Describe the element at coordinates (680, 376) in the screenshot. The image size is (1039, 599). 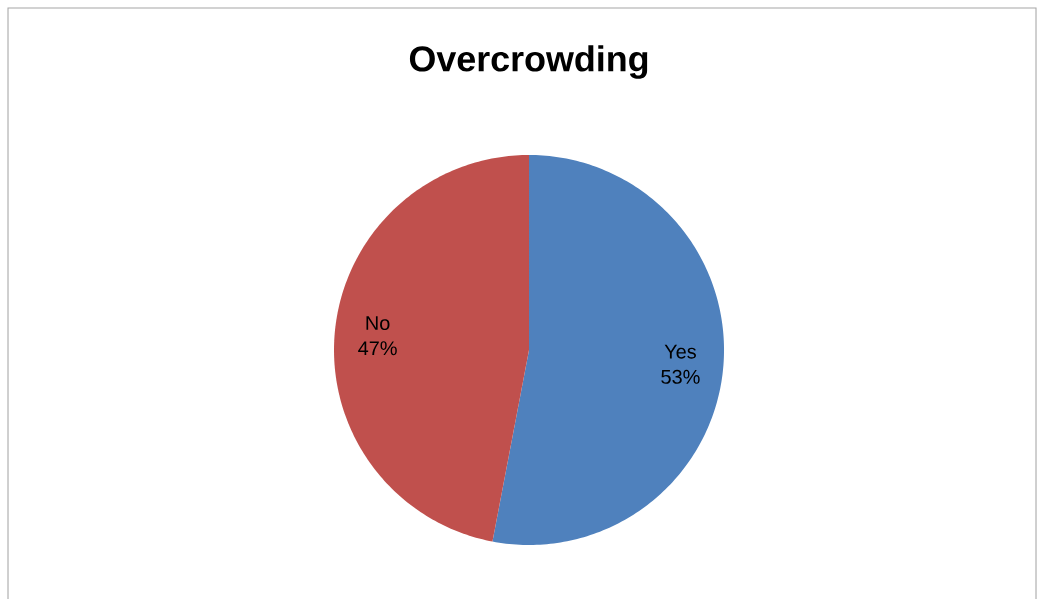
I see `data-label: 53%` at that location.